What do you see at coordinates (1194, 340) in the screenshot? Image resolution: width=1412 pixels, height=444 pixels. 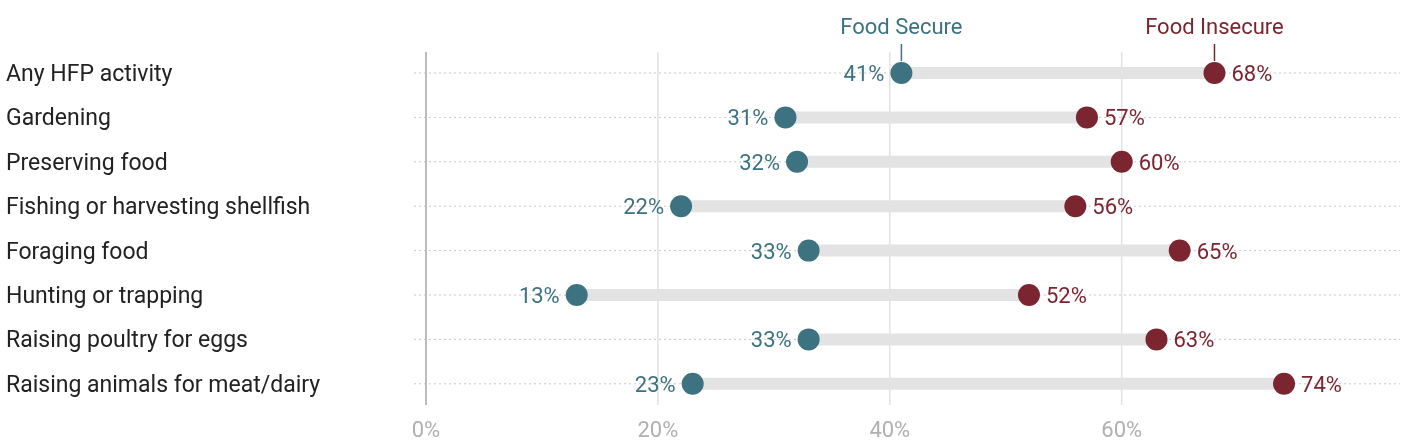 I see `data-label: 63%` at bounding box center [1194, 340].